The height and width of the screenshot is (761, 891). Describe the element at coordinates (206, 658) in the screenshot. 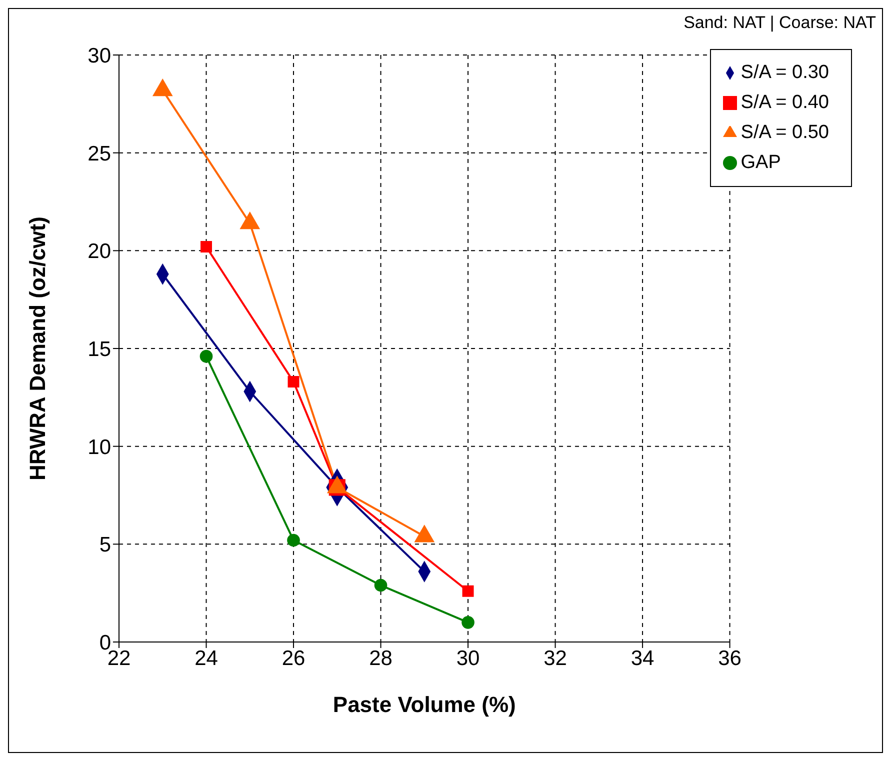

I see `x-tick-label: 24` at that location.